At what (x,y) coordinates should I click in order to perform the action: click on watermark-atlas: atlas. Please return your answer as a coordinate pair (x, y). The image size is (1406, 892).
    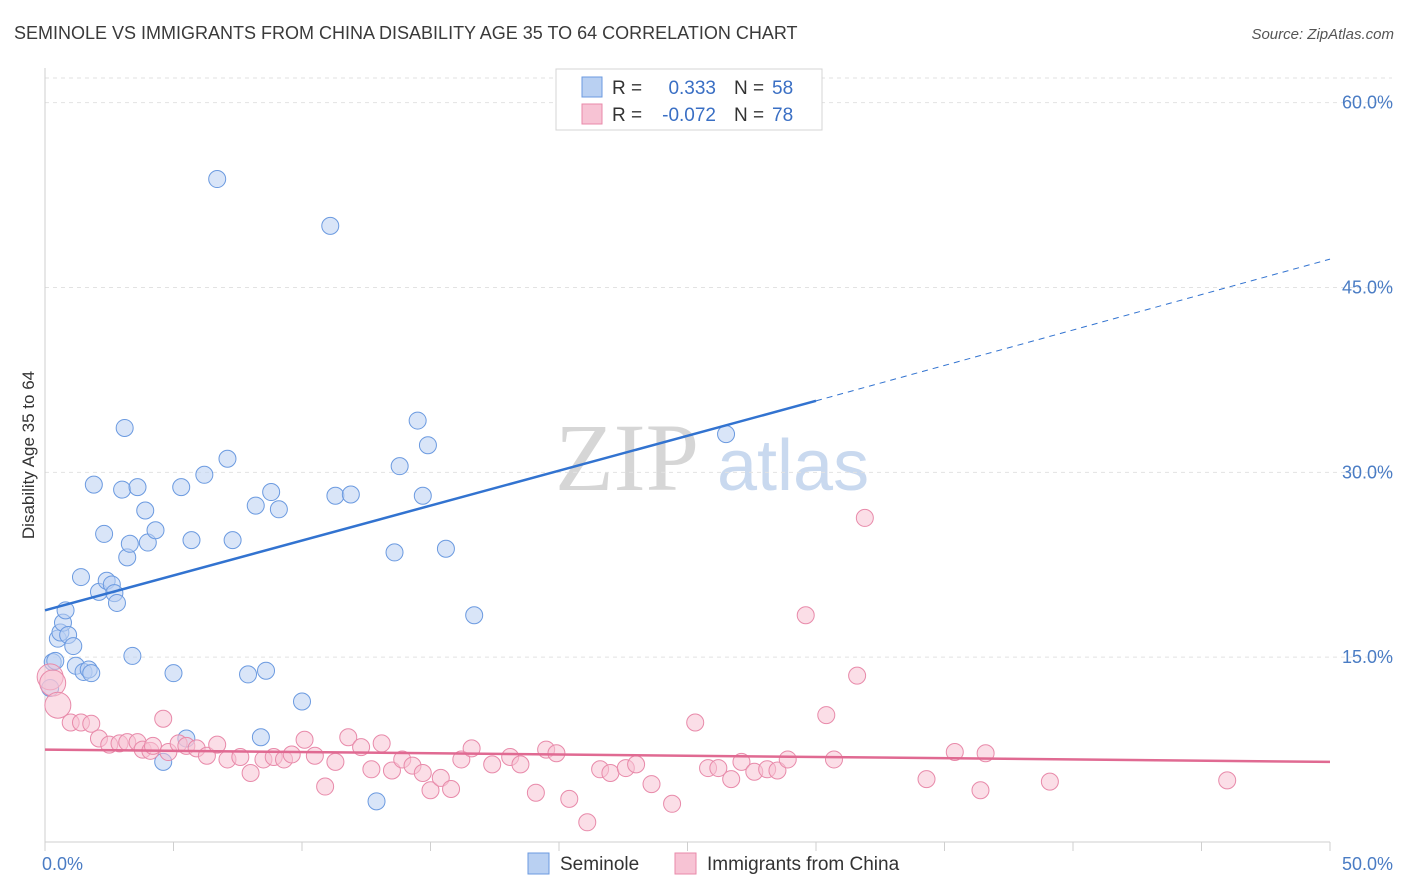
    Looking at the image, I should click on (793, 466).